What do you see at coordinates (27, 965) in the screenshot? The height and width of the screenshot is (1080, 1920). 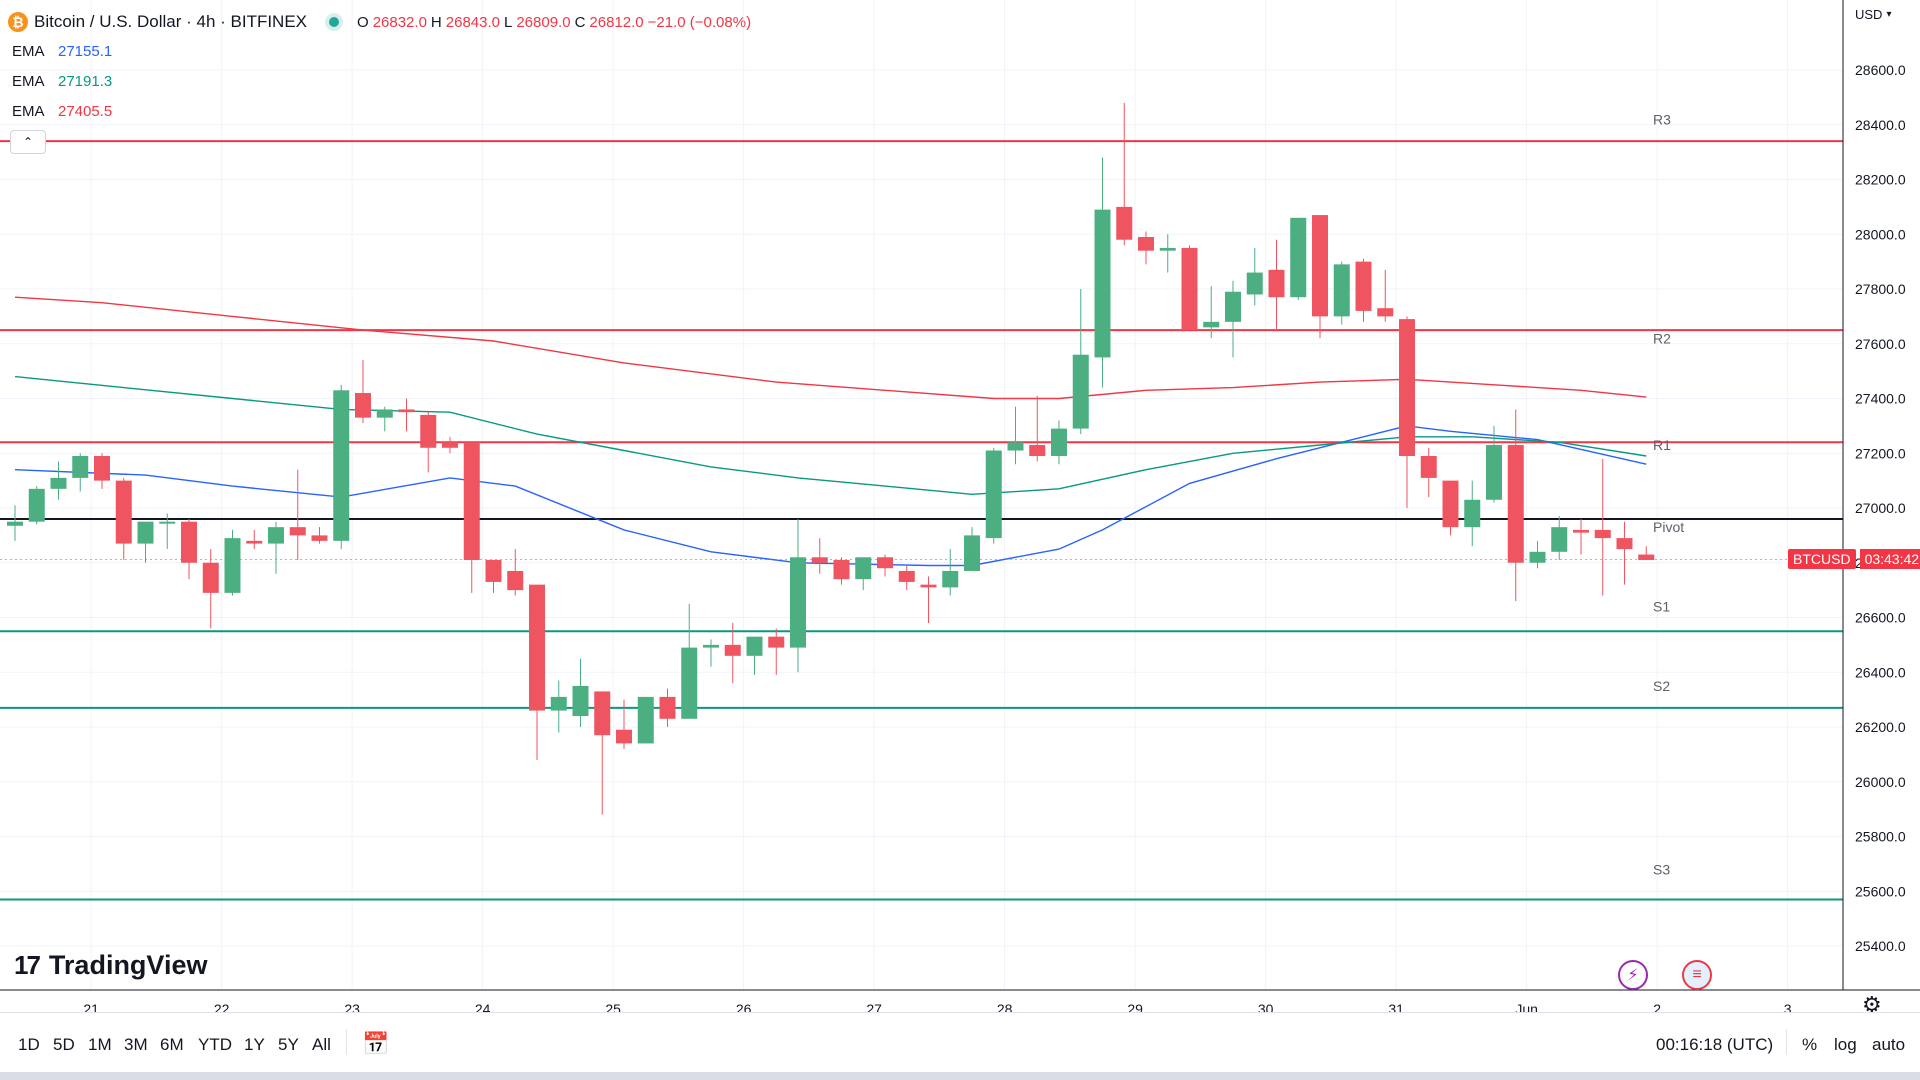 I see `tradingview-logo-icon: 17` at bounding box center [27, 965].